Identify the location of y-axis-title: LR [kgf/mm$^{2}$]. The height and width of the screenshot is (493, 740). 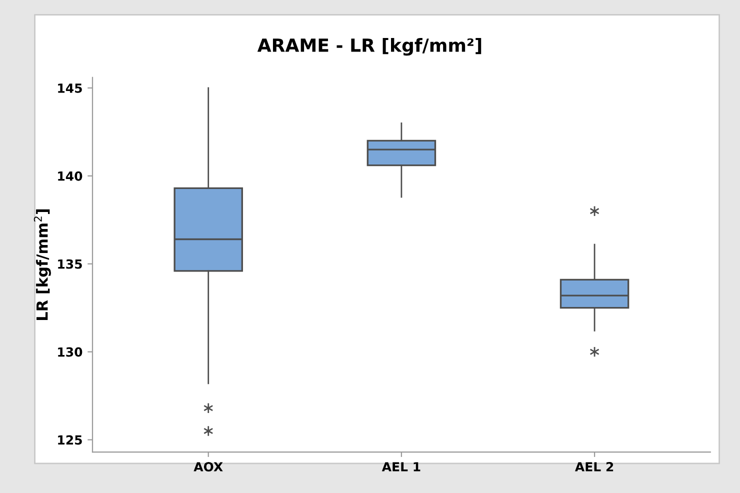
(42, 264).